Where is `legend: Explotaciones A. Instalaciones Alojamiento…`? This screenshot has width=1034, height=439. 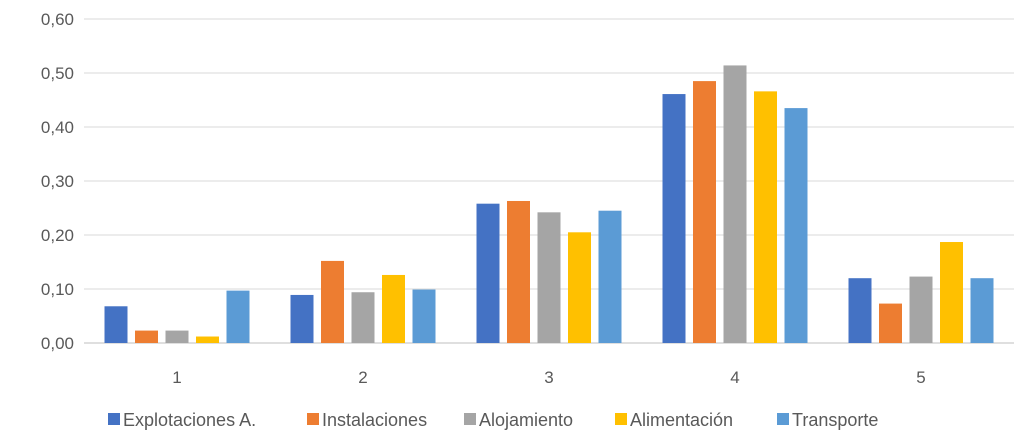
legend: Explotaciones A. Instalaciones Alojamiento… is located at coordinates (493, 420).